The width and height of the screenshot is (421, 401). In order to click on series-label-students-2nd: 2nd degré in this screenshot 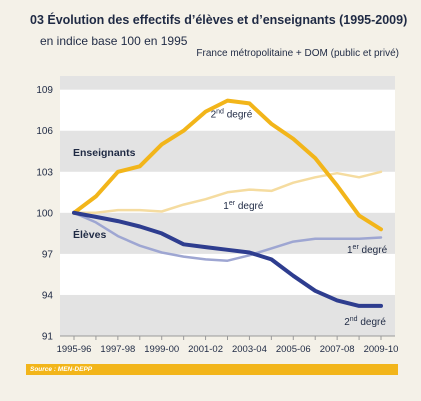, I will do `click(365, 322)`.